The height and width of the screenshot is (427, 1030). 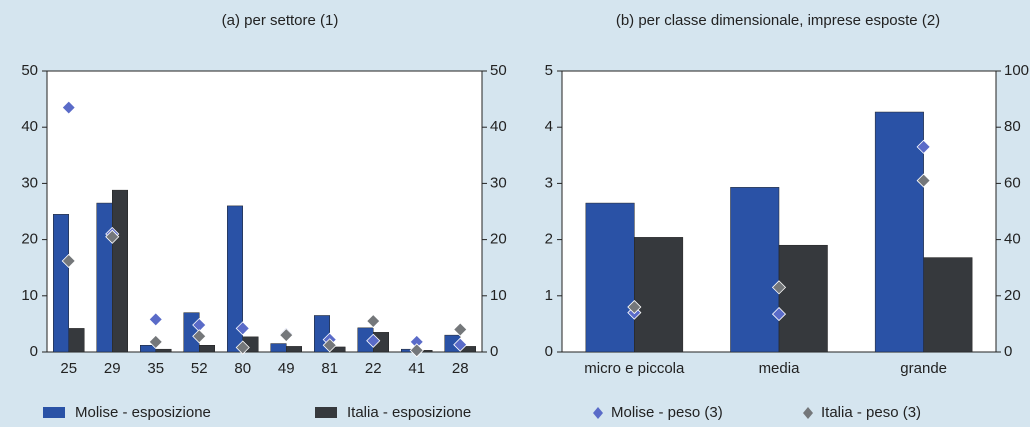 What do you see at coordinates (460, 368) in the screenshot?
I see `x-tick-label: 28` at bounding box center [460, 368].